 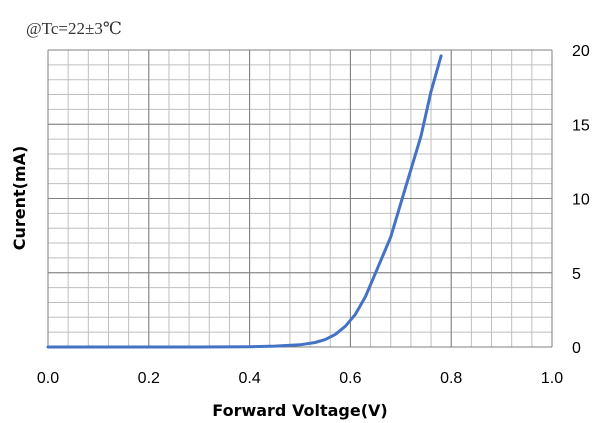 I want to click on x-tick-label: 1.0, so click(x=552, y=378).